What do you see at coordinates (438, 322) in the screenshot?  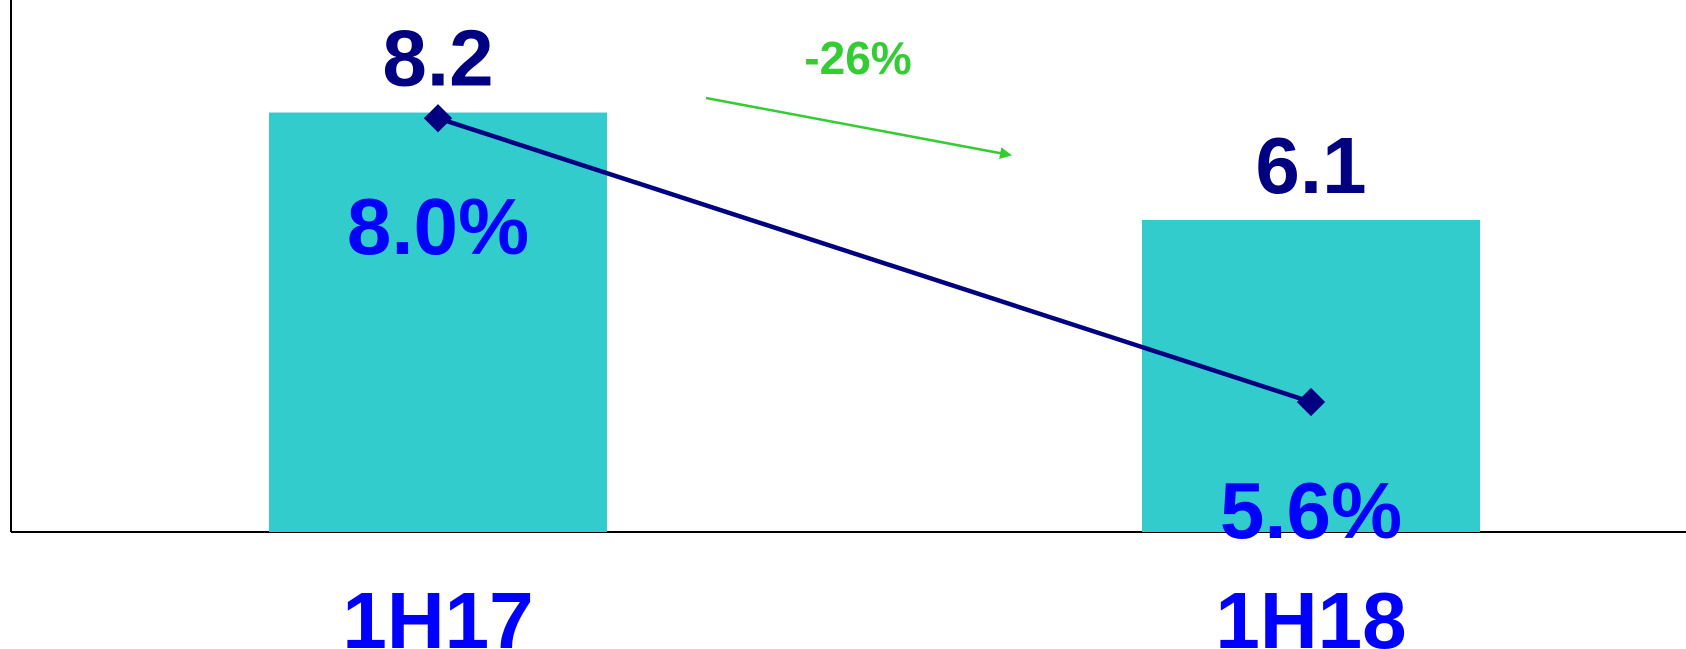 I see `bar-1h17` at bounding box center [438, 322].